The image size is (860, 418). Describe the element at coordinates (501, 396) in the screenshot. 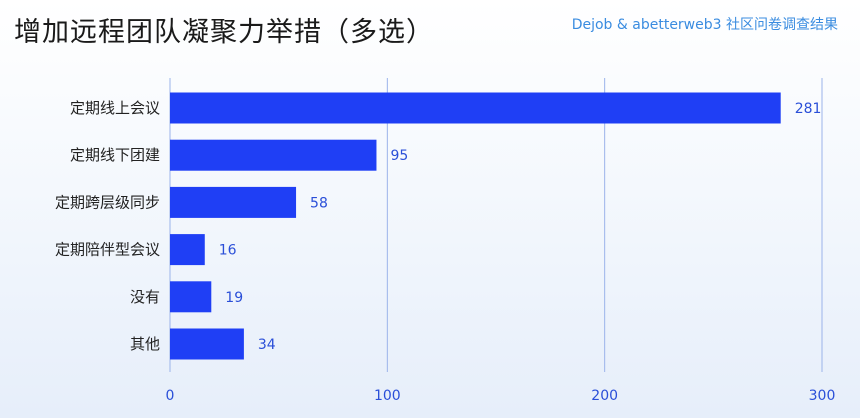

I see `x-tick-labels: 0 100 200 300` at that location.